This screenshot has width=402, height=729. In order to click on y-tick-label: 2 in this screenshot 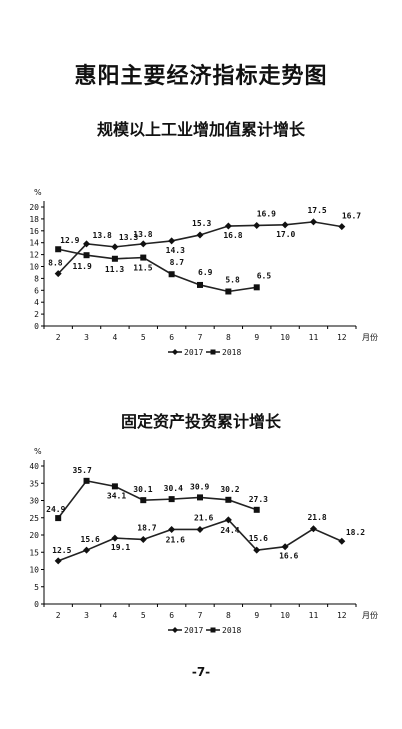, I will do `click(36, 314)`.